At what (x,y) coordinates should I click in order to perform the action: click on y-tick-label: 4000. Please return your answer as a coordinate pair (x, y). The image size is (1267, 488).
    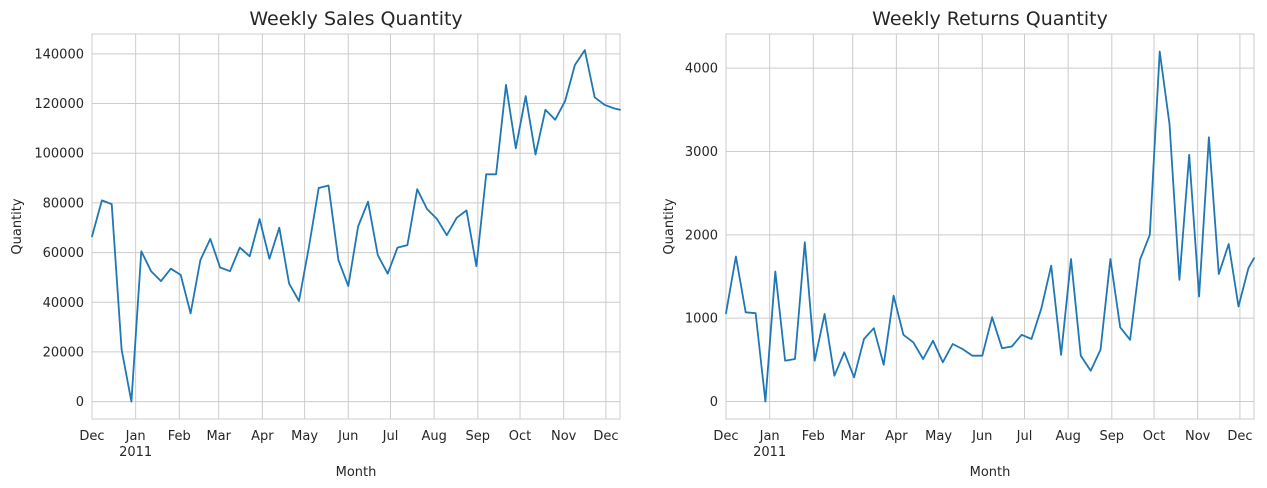
    Looking at the image, I should click on (701, 69).